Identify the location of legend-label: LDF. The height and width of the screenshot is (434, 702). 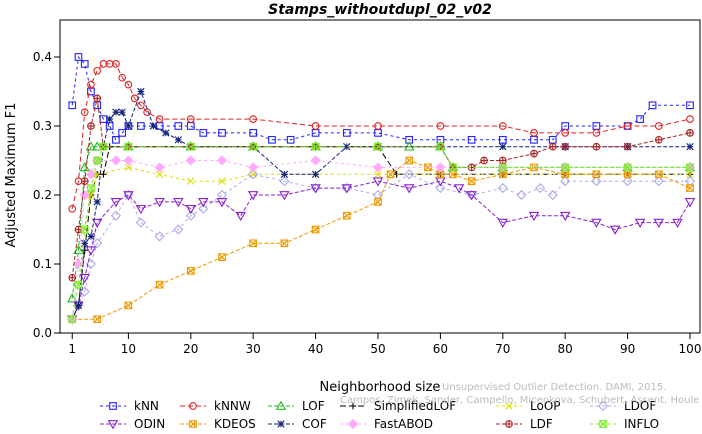
(541, 424).